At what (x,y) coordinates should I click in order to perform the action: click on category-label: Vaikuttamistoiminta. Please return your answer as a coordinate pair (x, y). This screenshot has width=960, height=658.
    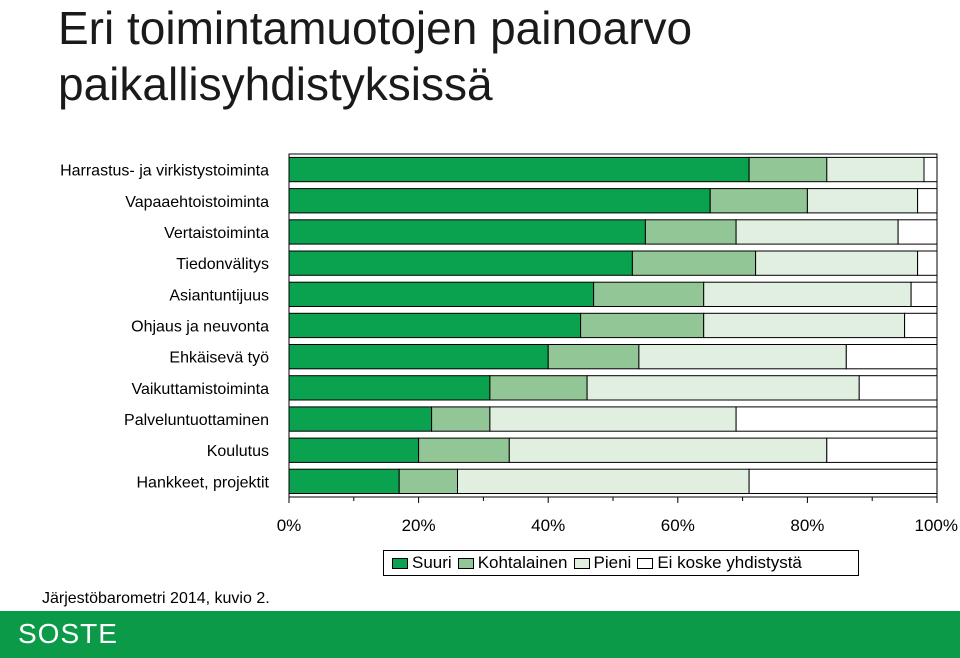
    Looking at the image, I should click on (200, 389).